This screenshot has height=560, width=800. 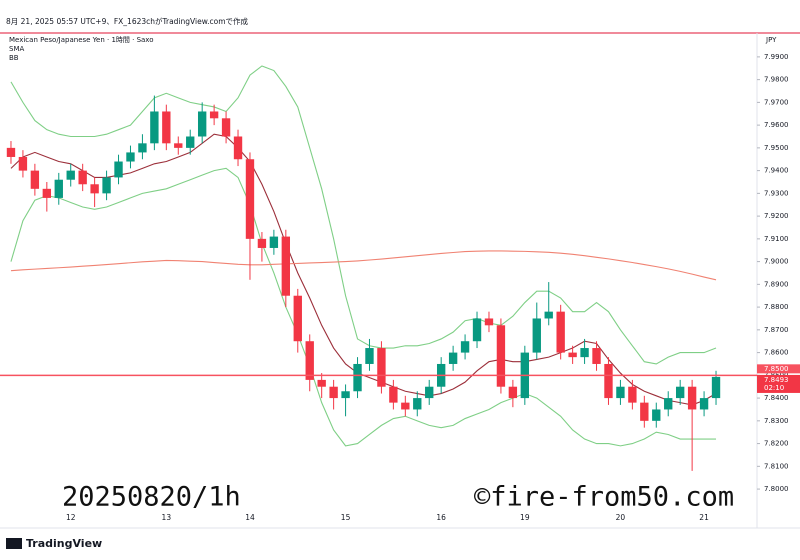 What do you see at coordinates (776, 307) in the screenshot?
I see `y-tick-label: 7.8800` at bounding box center [776, 307].